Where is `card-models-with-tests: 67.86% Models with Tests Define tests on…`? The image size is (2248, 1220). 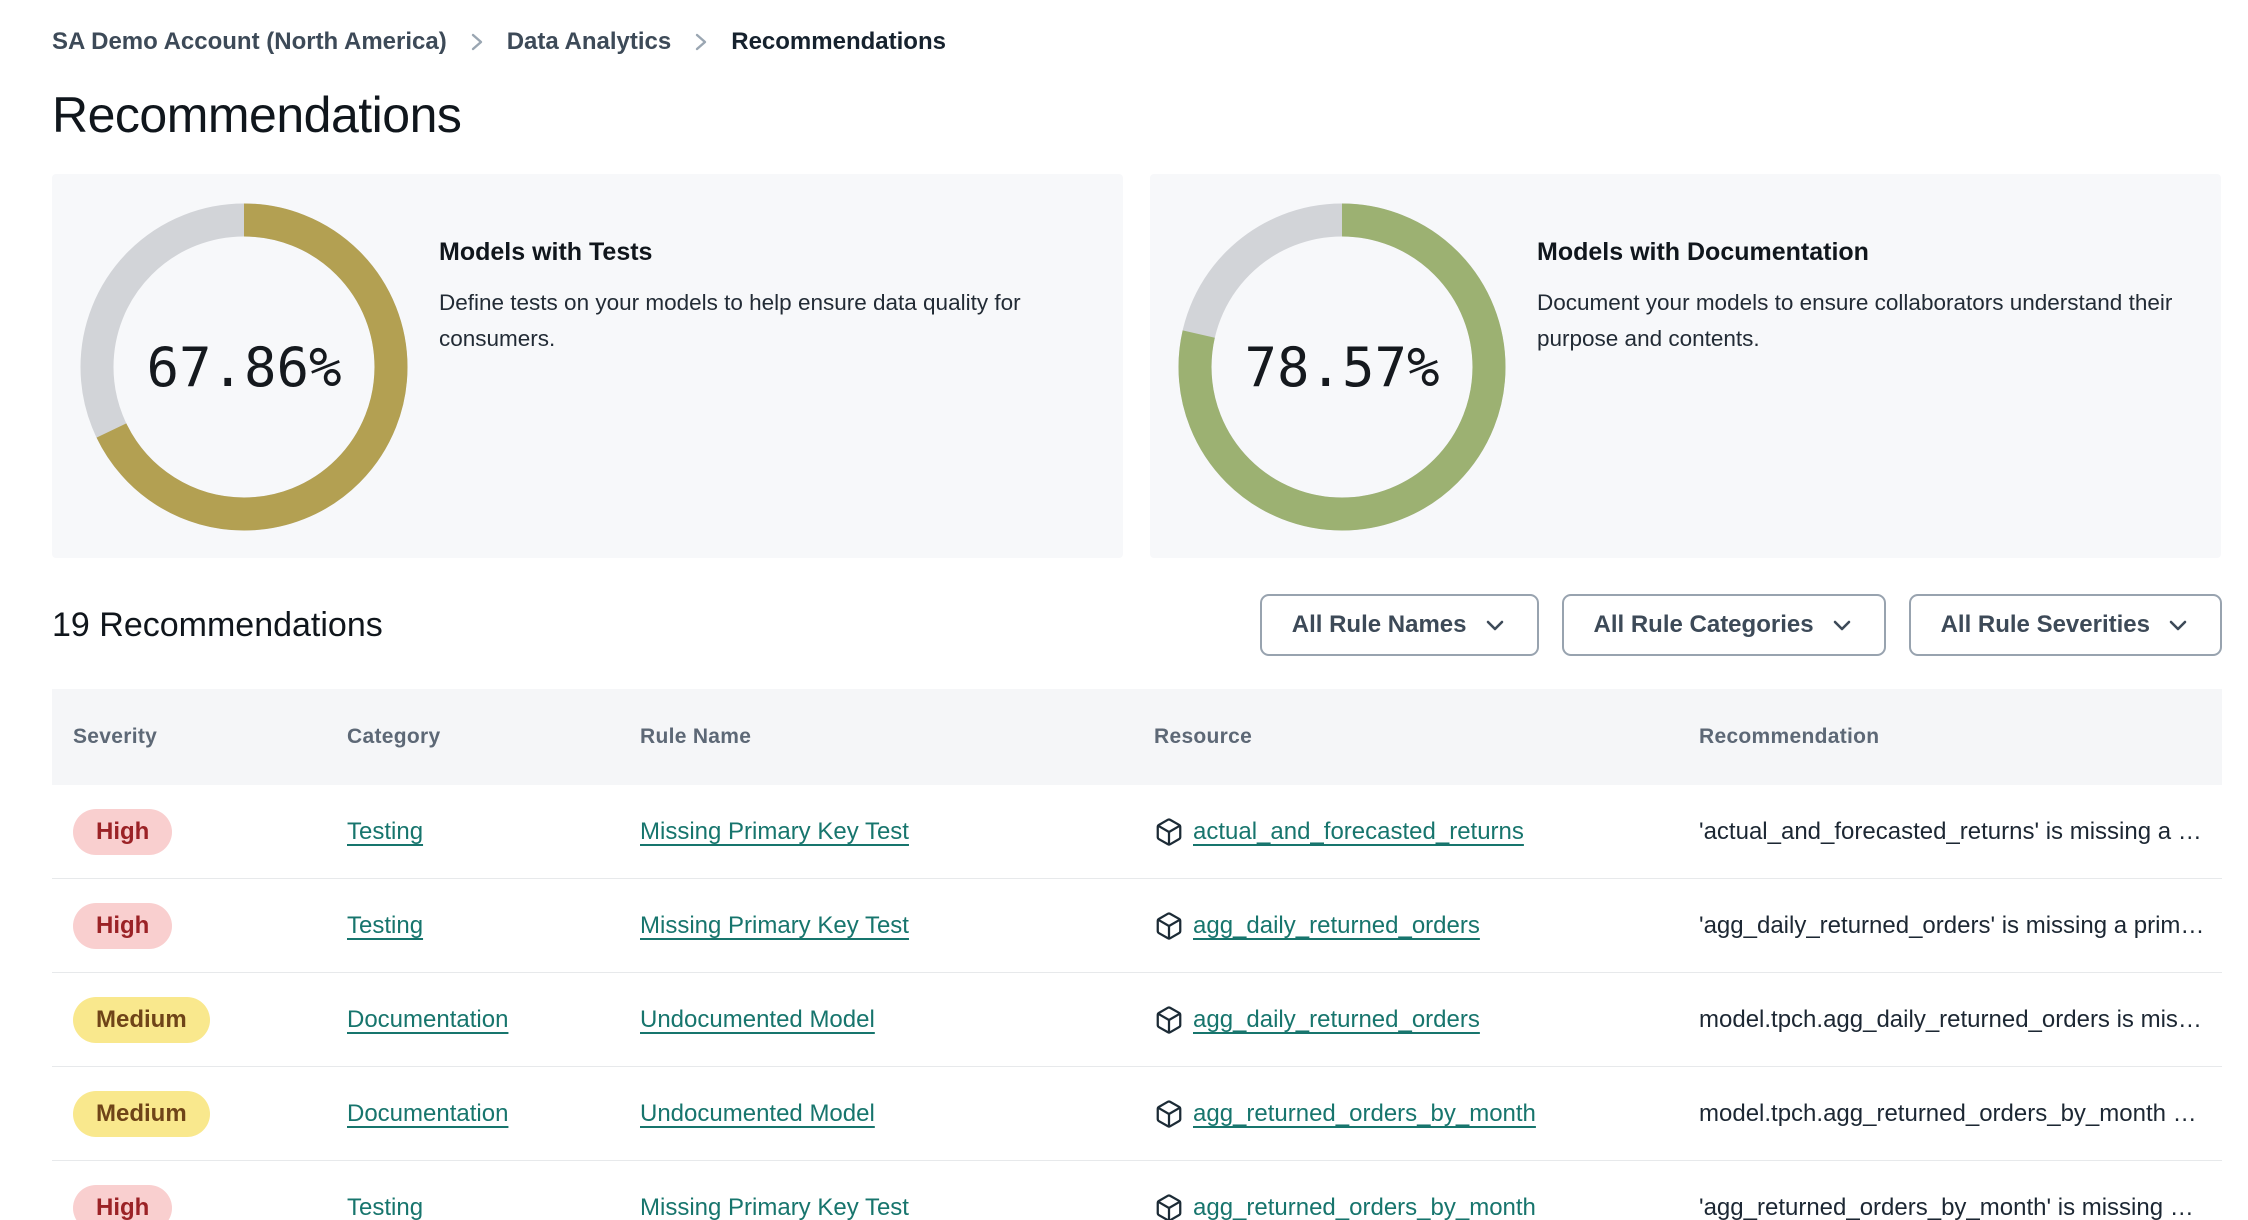 card-models-with-tests: 67.86% Models with Tests Define tests on… is located at coordinates (587, 366).